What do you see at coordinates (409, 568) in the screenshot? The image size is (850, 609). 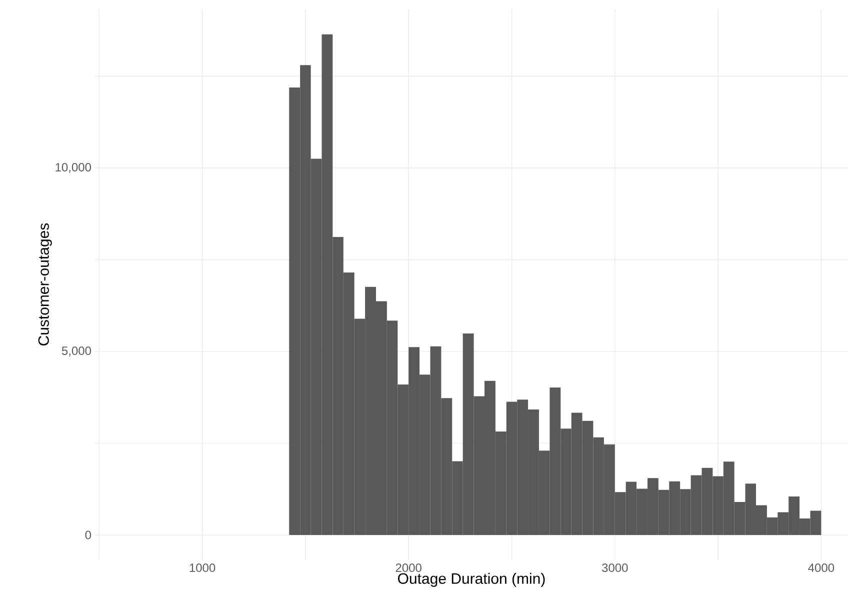 I see `x-tick-label: 2000` at bounding box center [409, 568].